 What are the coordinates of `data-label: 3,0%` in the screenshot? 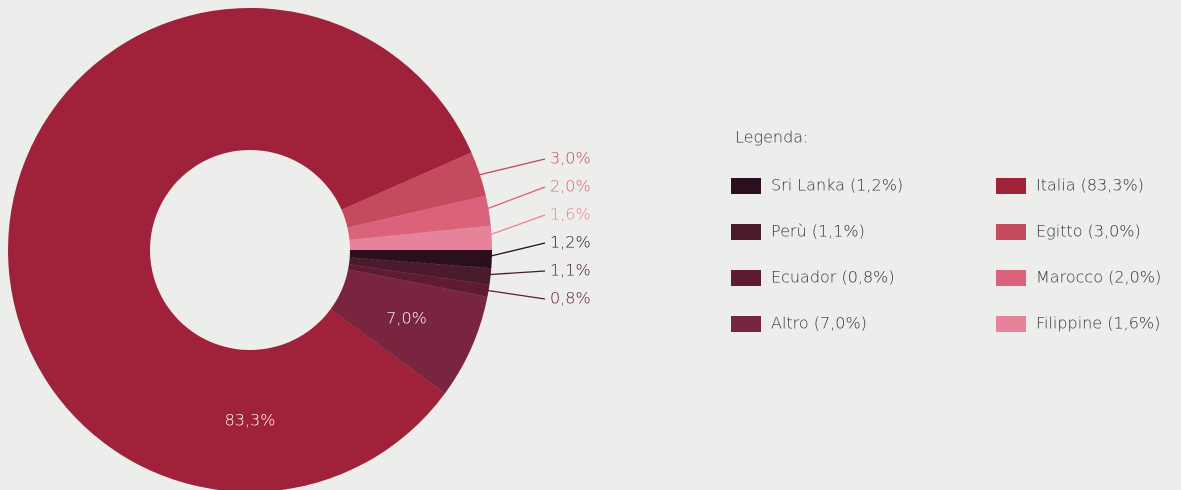 It's located at (570, 158).